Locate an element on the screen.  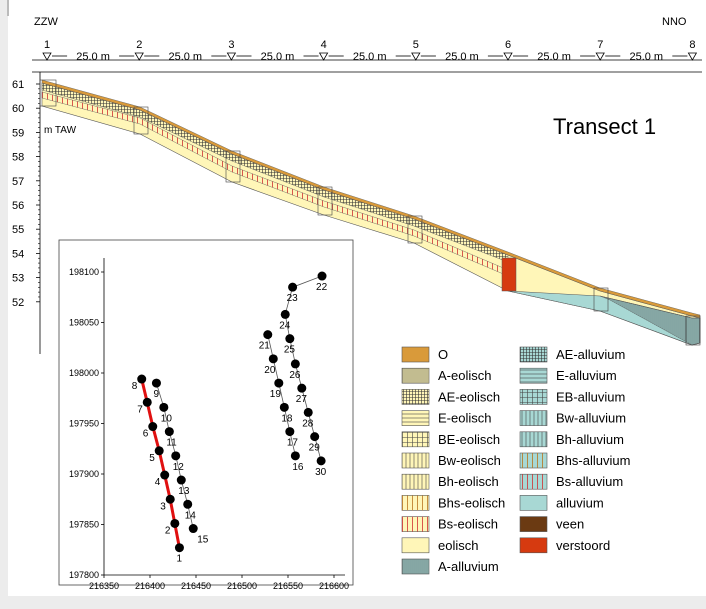
legend-label: AE-eolisch is located at coordinates (469, 396).